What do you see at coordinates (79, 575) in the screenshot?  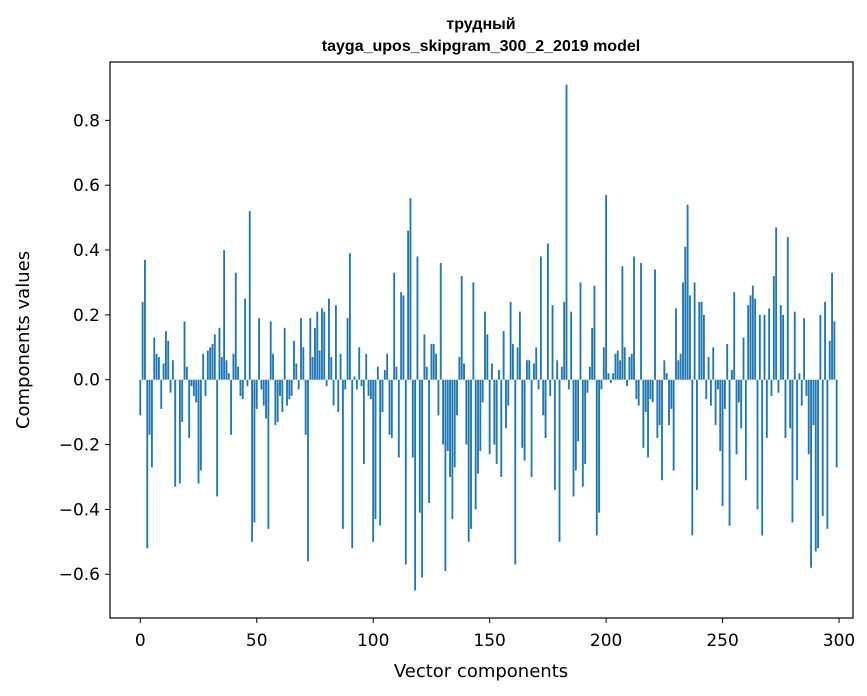 I see `y-tick-label: −0.6` at bounding box center [79, 575].